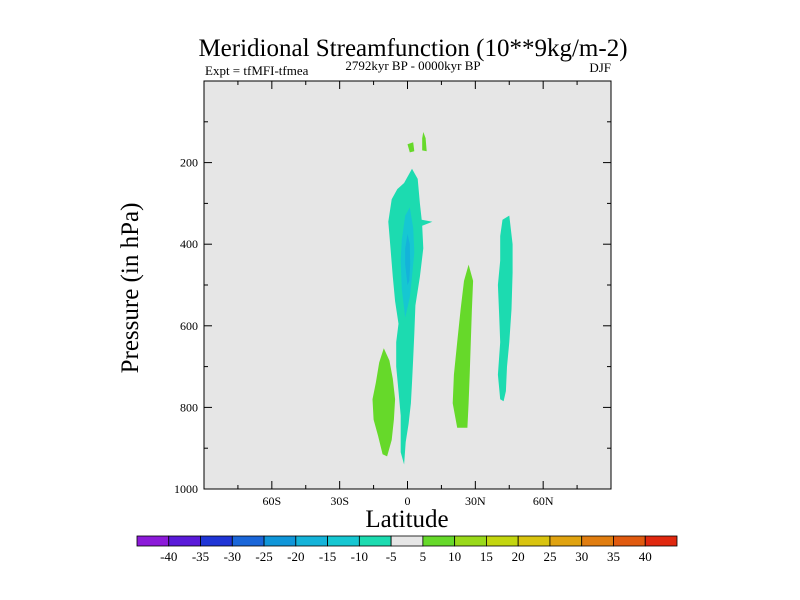 The image size is (800, 600). Describe the element at coordinates (232, 556) in the screenshot. I see `colorbar-label-2: -30` at that location.